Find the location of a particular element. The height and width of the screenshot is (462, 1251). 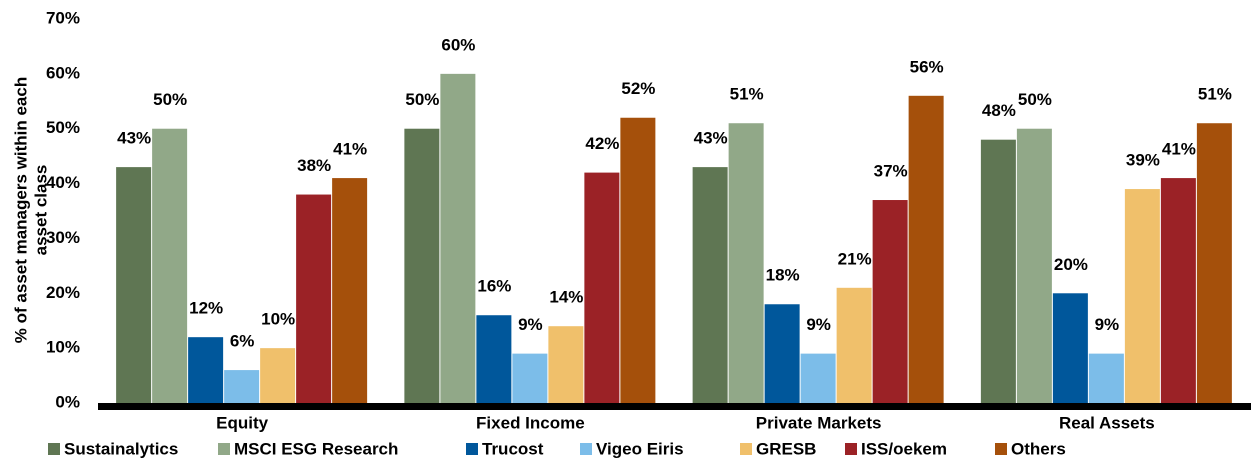

x-tick-label: Real Assets is located at coordinates (1107, 422).